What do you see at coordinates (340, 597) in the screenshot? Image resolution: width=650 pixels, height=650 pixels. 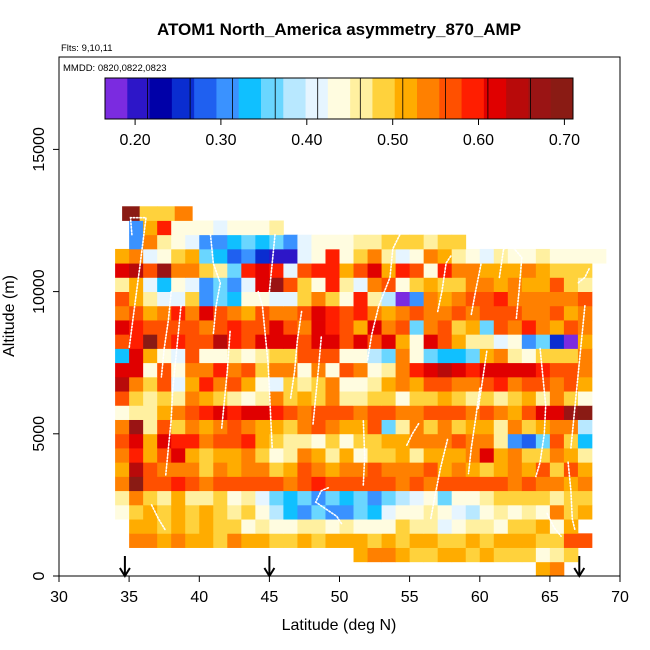 I see `x-tick-label: 50` at bounding box center [340, 597].